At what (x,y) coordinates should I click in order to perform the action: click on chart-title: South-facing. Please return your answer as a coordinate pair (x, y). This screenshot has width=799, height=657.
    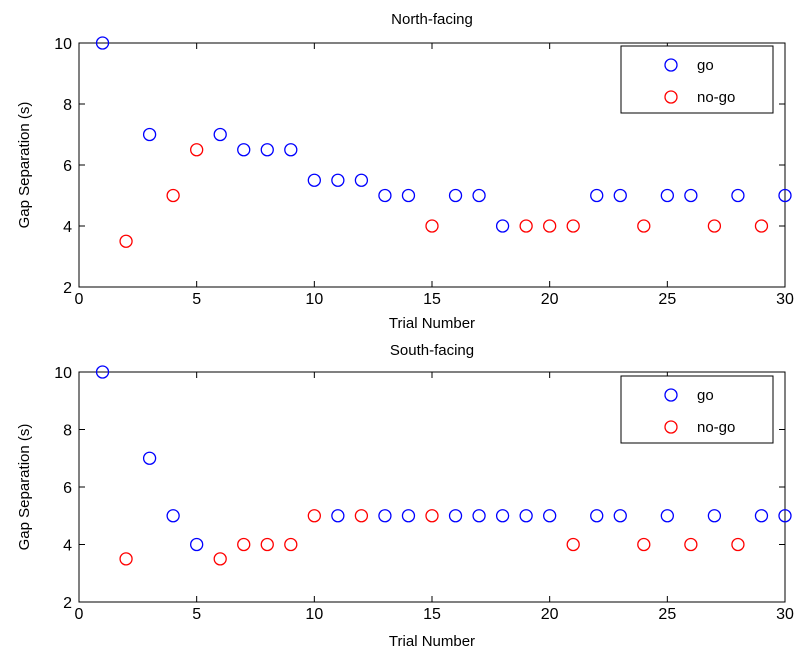
    Looking at the image, I should click on (432, 350).